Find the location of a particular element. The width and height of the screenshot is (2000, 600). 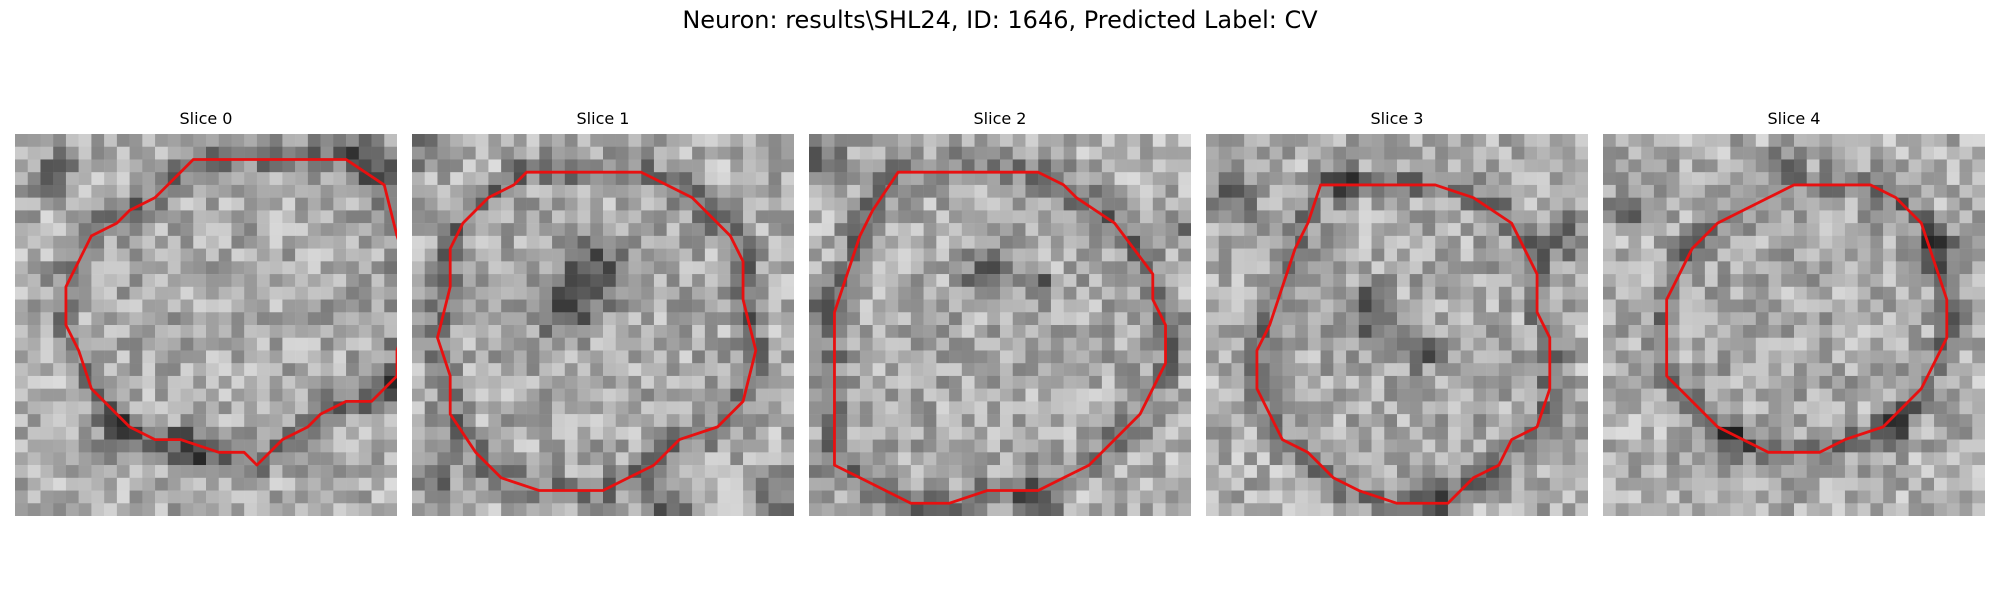

slice-panel-4: Slice 4 is located at coordinates (1794, 312).